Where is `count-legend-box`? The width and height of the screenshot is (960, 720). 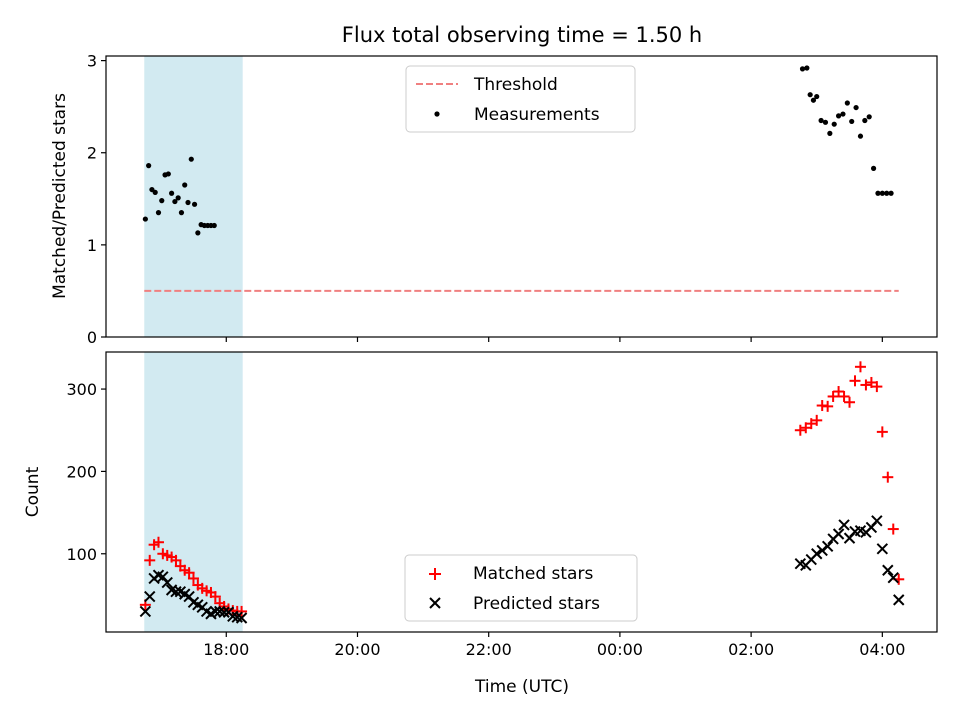
count-legend-box is located at coordinates (521, 588).